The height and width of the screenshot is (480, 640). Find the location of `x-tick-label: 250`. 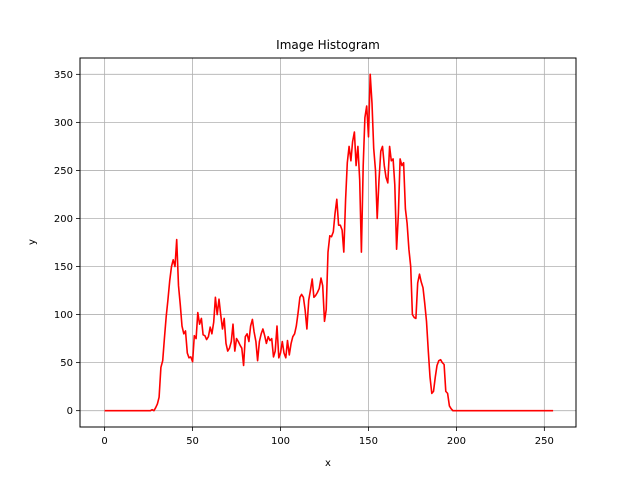

x-tick-label: 250 is located at coordinates (544, 441).